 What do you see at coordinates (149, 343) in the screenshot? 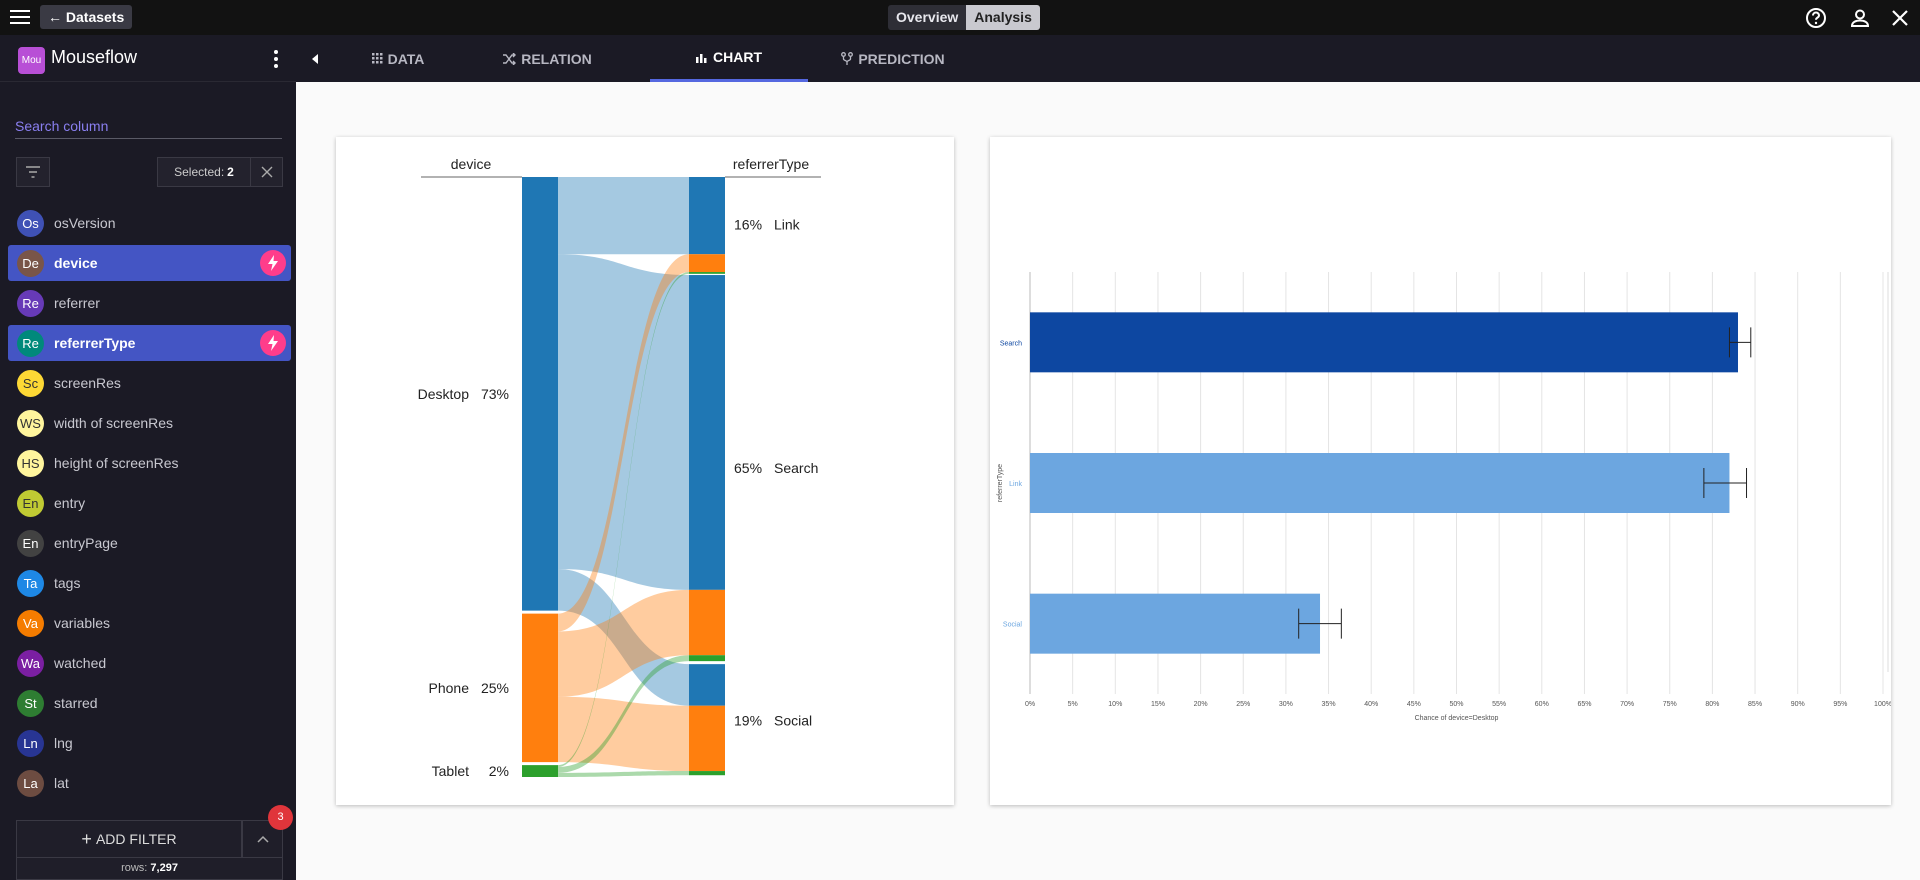
I see `column-item-referrertype: Re referrerType` at bounding box center [149, 343].